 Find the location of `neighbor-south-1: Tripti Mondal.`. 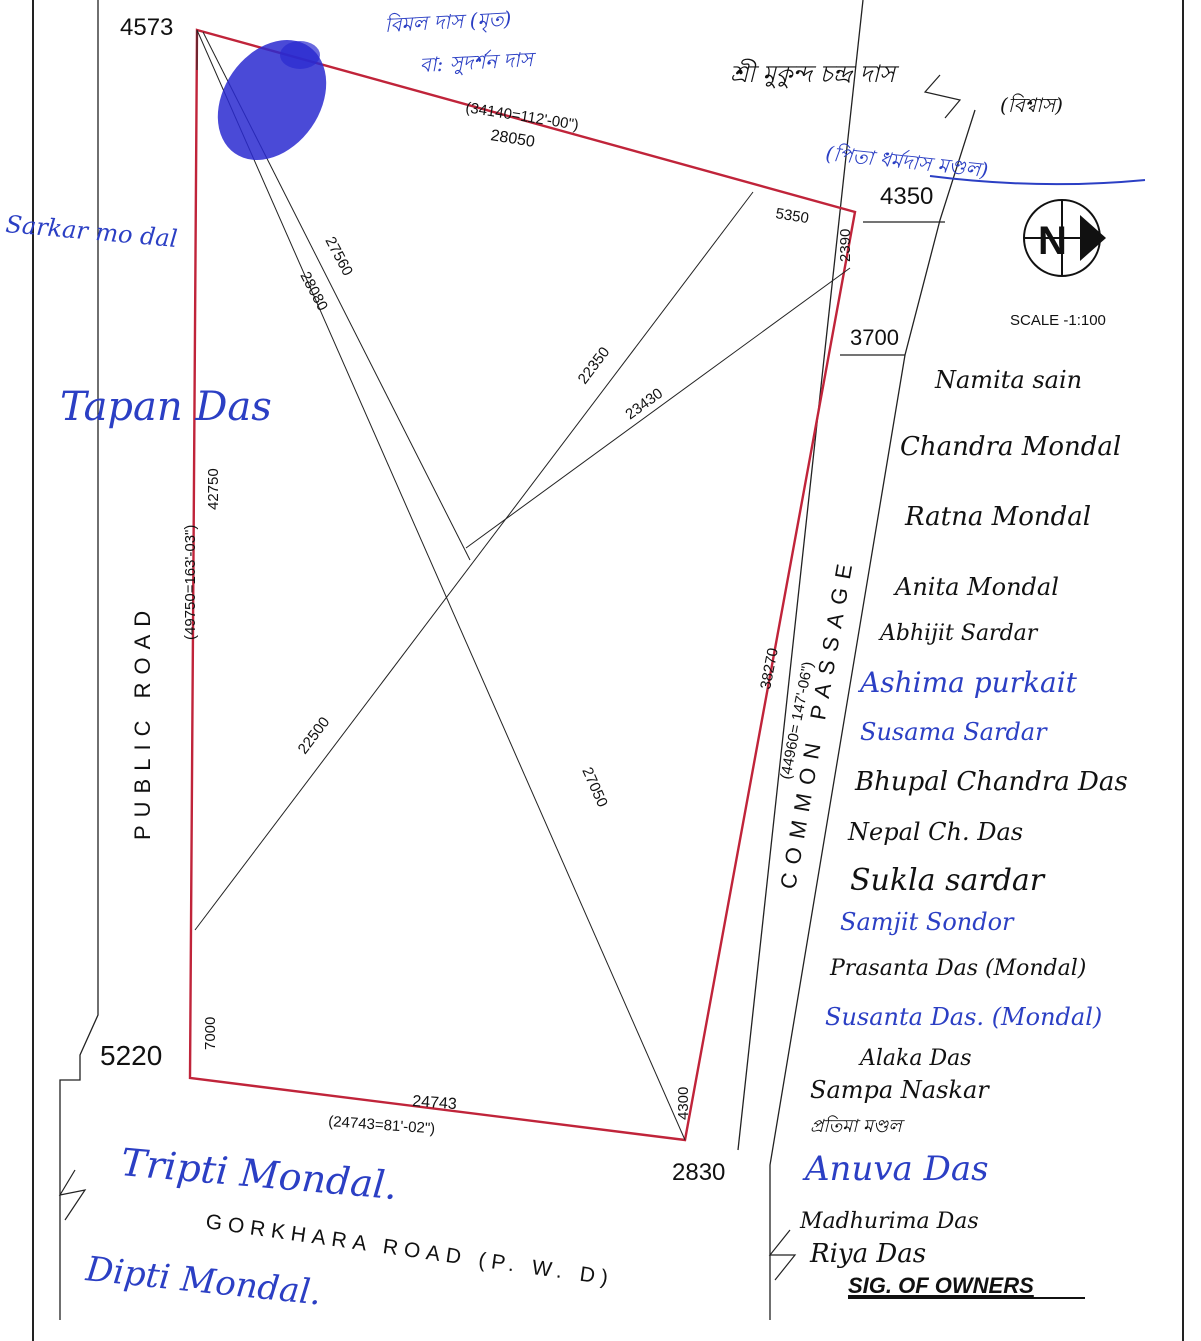

neighbor-south-1: Tripti Mondal. is located at coordinates (259, 1174).